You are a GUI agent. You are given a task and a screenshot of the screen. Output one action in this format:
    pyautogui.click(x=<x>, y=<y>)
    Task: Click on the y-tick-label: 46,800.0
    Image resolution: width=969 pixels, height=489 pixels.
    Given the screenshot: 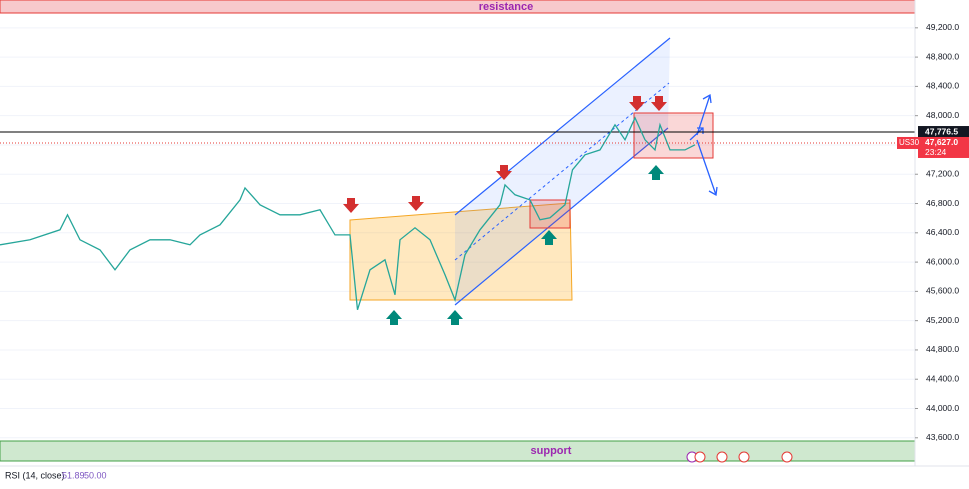 What is the action you would take?
    pyautogui.click(x=942, y=203)
    